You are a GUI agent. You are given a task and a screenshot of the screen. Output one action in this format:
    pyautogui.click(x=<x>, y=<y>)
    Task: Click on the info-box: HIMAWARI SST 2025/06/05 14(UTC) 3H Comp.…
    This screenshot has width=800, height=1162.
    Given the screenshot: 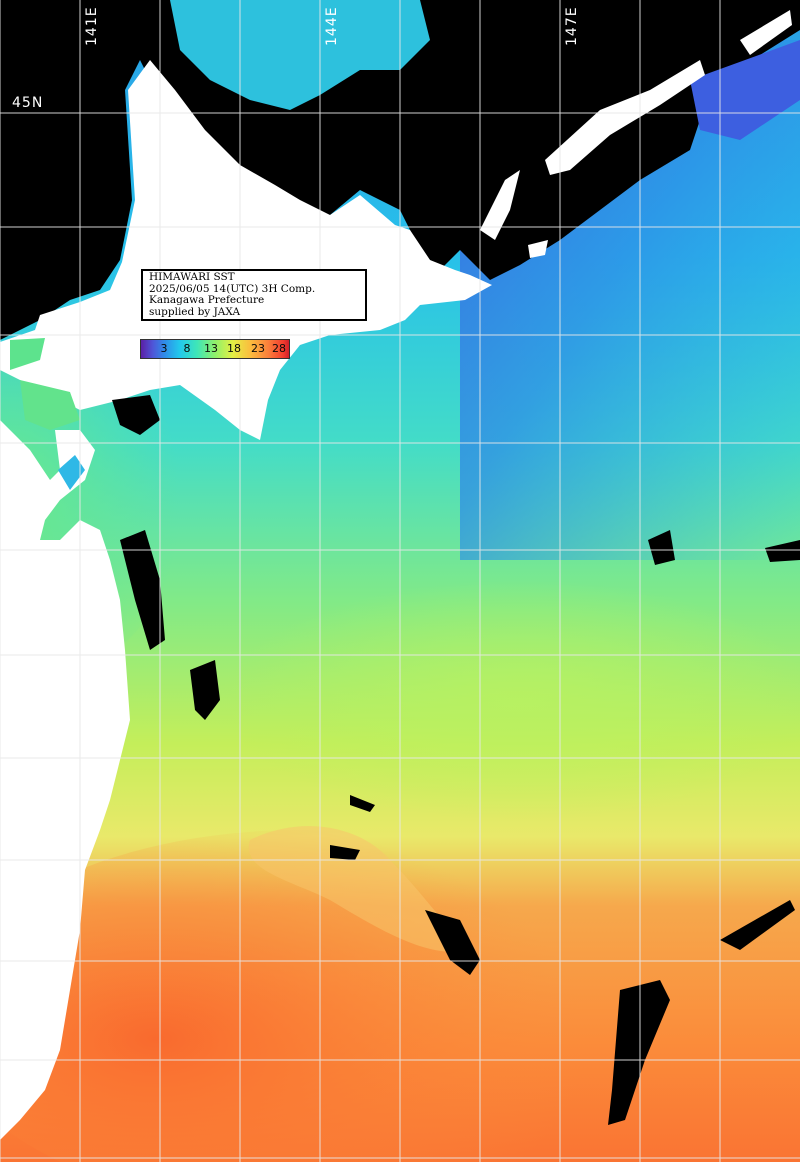 What is the action you would take?
    pyautogui.click(x=254, y=295)
    